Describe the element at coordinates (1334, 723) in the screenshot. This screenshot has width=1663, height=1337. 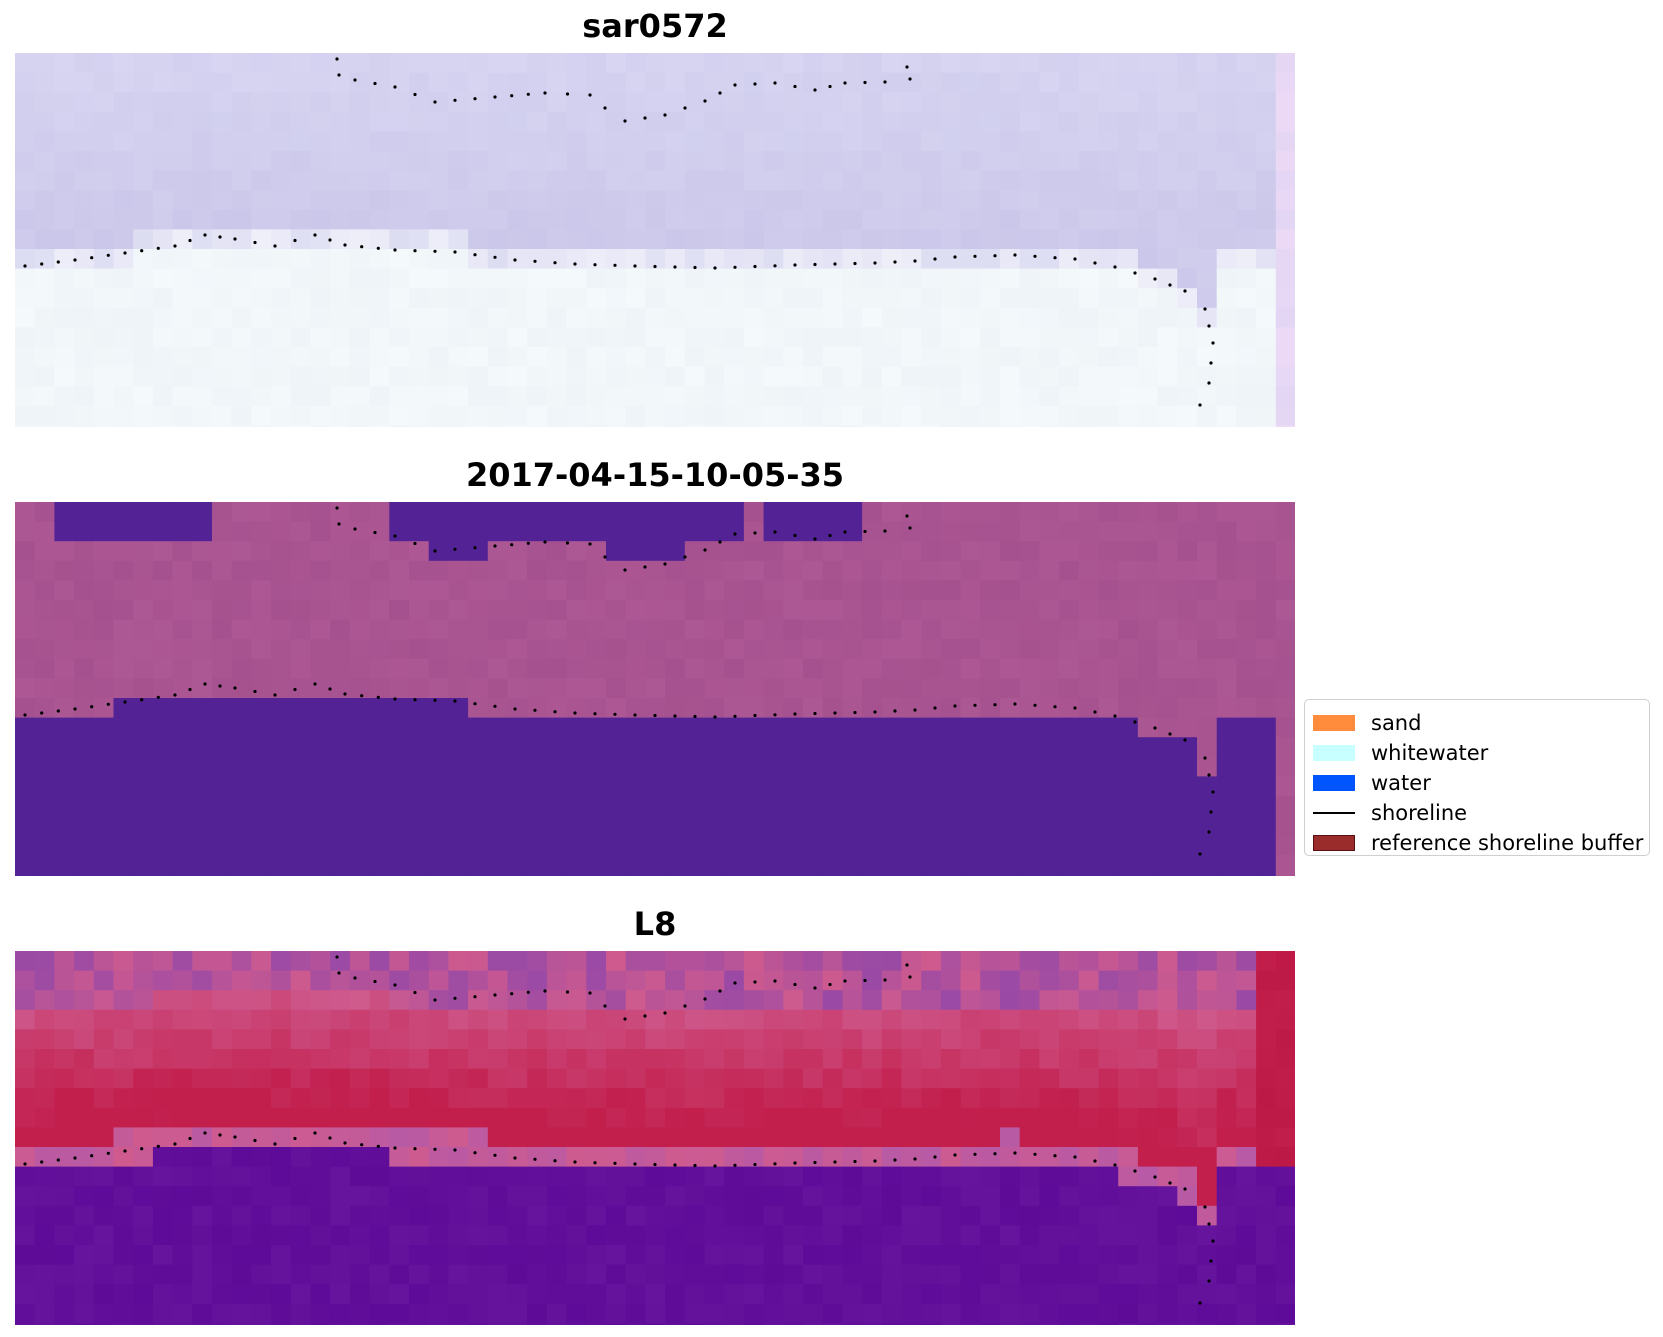
I see `sand-swatch` at that location.